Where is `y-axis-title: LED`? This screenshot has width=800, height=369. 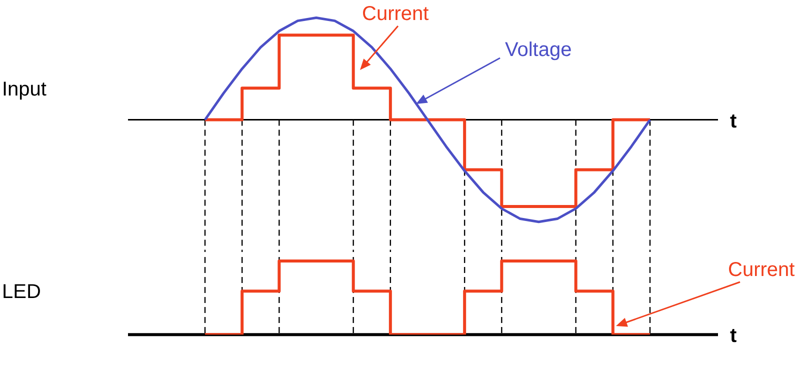 y-axis-title: LED is located at coordinates (21, 292).